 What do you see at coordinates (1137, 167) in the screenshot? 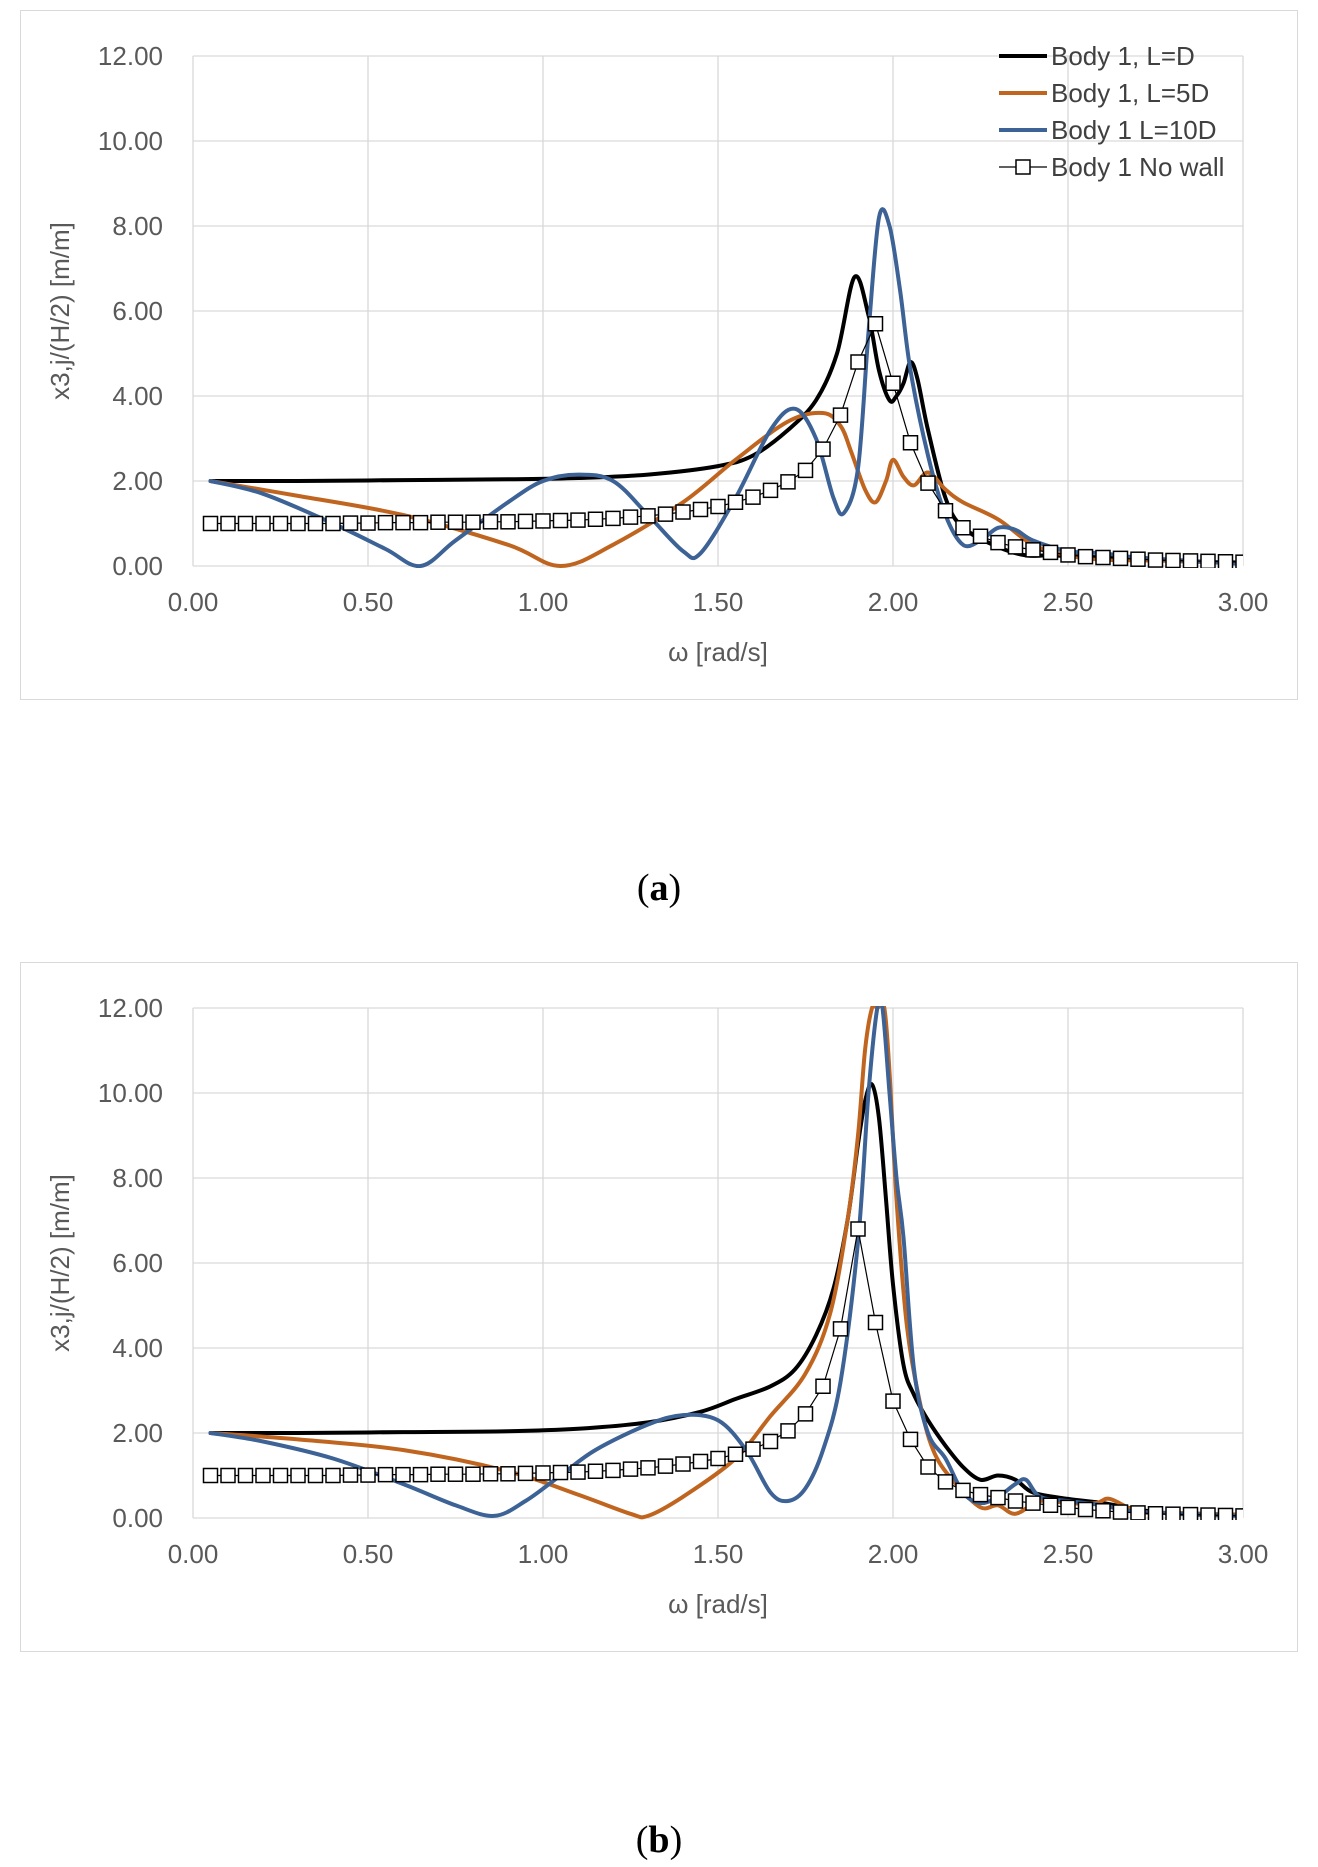
I see `legend-label: Body 1 No wall` at bounding box center [1137, 167].